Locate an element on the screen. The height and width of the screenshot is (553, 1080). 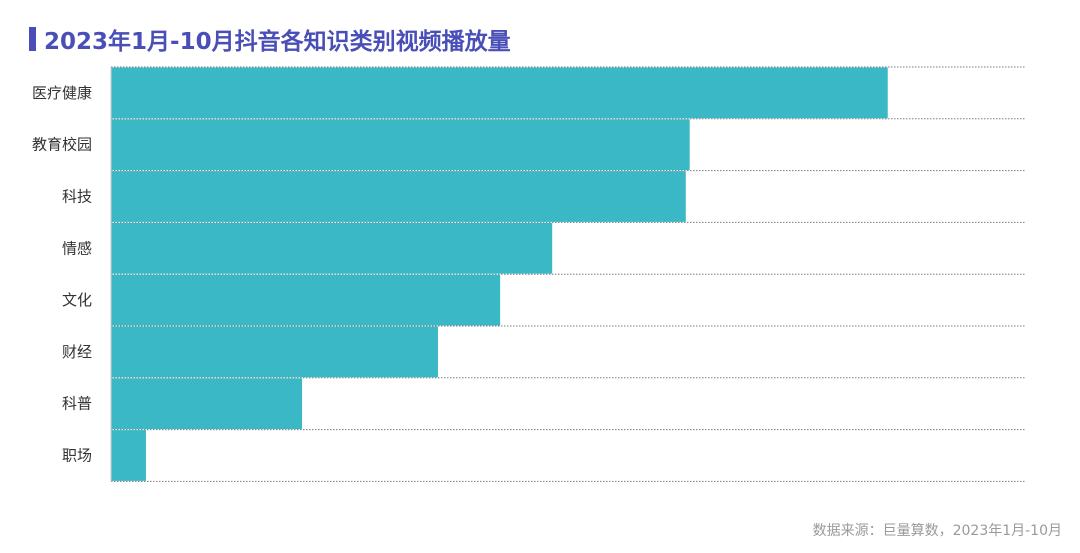
category-label: 教育校园 is located at coordinates (62, 145).